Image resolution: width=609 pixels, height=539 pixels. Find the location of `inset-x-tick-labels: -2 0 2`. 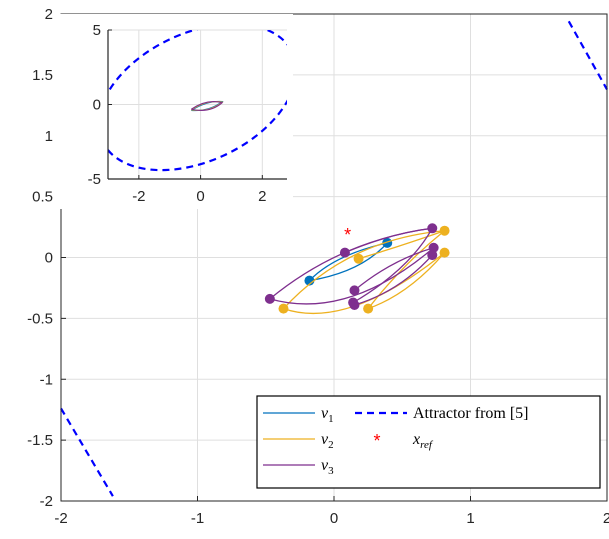

inset-x-tick-labels: -2 0 2 is located at coordinates (199, 190).